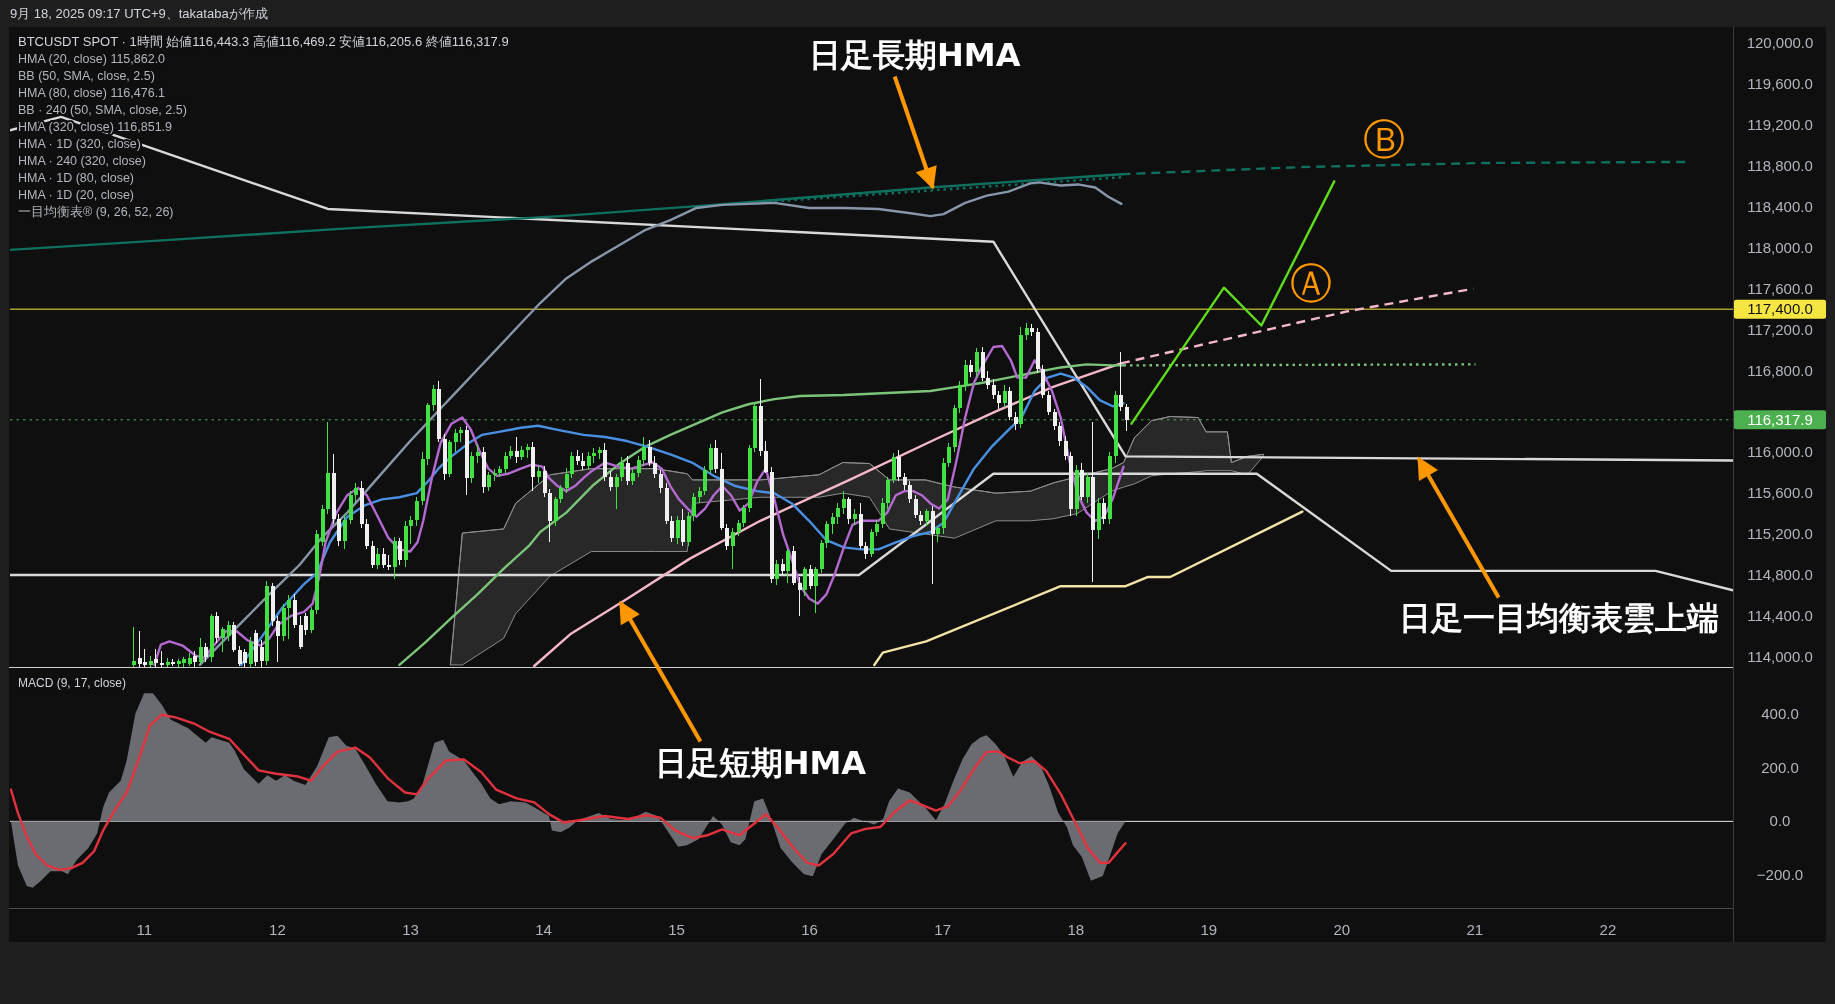 This screenshot has width=1835, height=1004. I want to click on y-tick-label: 0.0, so click(1780, 821).